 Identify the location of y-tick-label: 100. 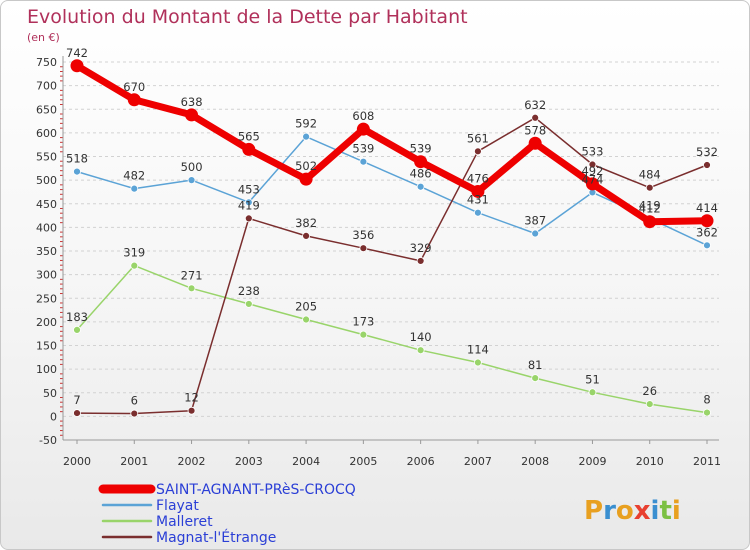
(46, 369).